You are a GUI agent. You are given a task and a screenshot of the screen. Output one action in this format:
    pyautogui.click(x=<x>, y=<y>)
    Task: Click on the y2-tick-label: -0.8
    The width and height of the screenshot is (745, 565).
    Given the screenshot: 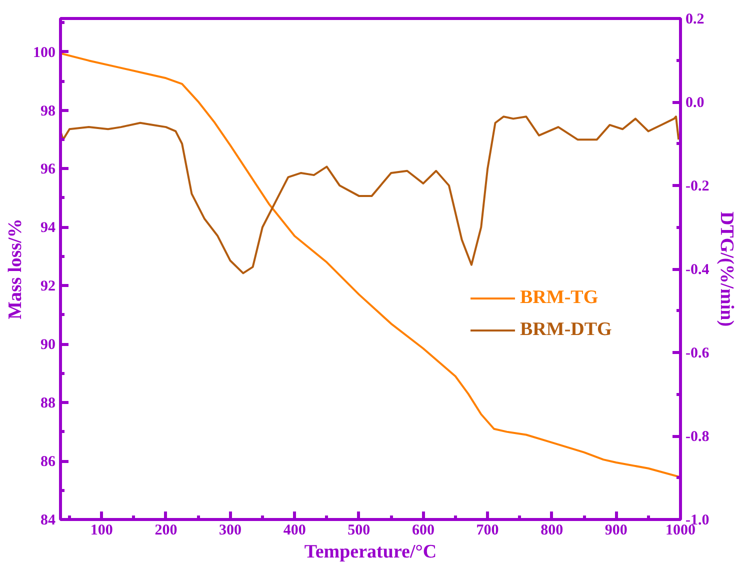 What is the action you would take?
    pyautogui.click(x=698, y=437)
    